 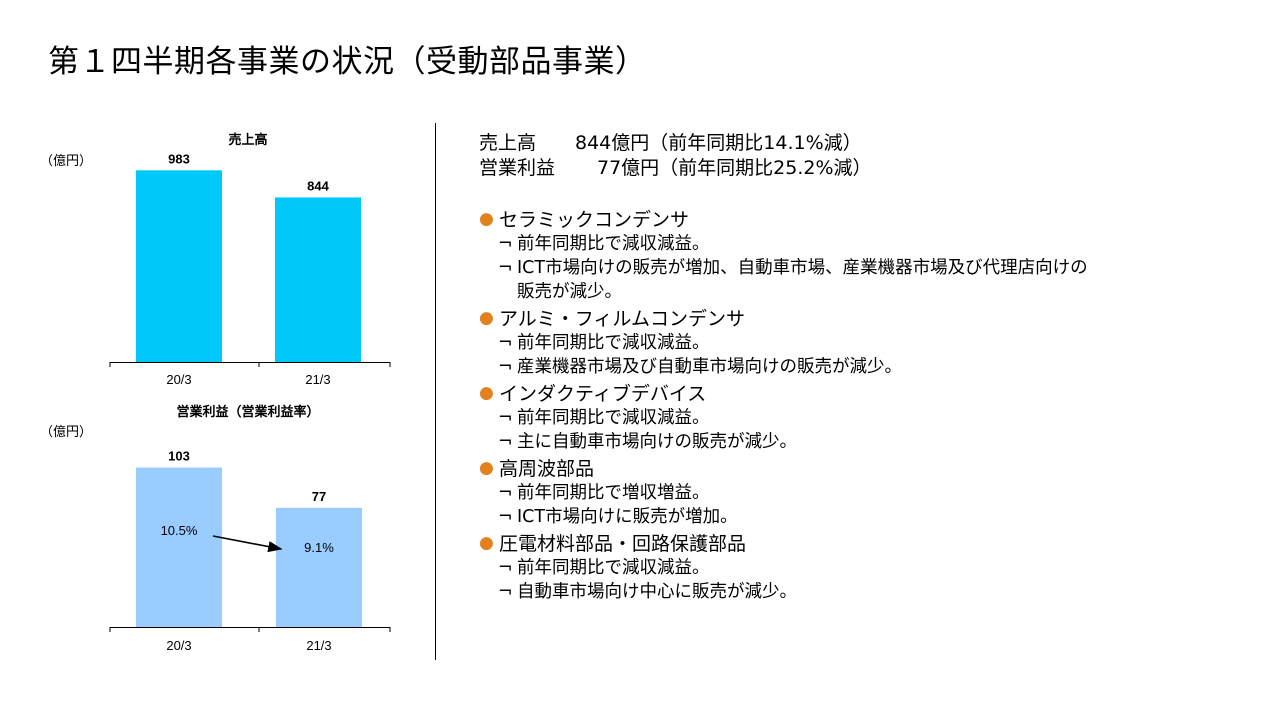 I want to click on margin-label: 9.1%, so click(x=319, y=547).